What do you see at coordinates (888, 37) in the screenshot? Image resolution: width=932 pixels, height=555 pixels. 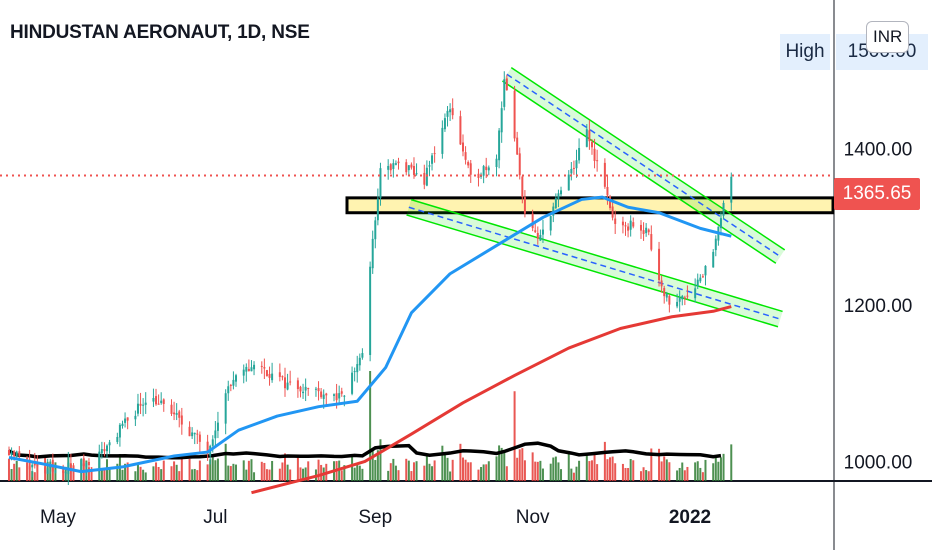 I see `currency-badge: INR` at bounding box center [888, 37].